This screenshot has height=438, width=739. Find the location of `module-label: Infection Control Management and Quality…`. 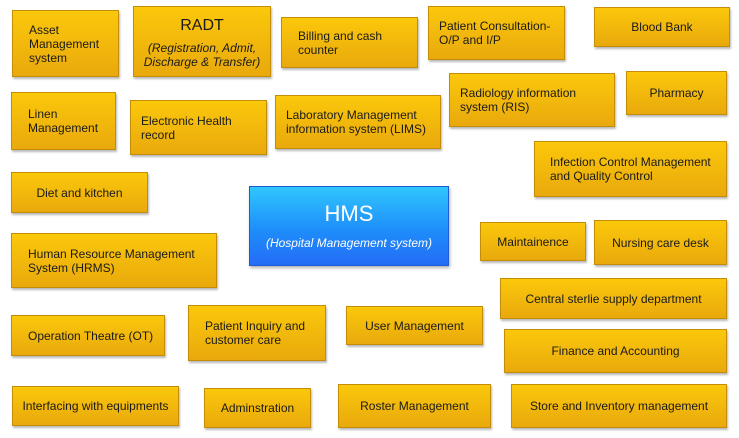

module-label: Infection Control Management and Quality… is located at coordinates (630, 169).